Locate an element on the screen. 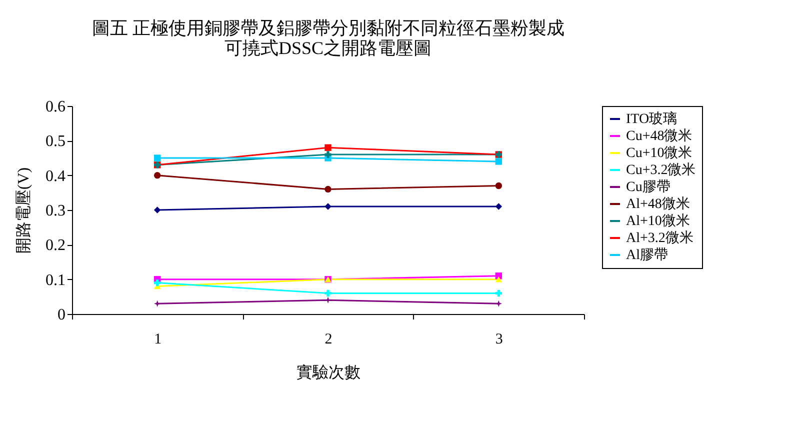 This screenshot has height=432, width=793. legend-label: Al+3.2微米 is located at coordinates (660, 238).